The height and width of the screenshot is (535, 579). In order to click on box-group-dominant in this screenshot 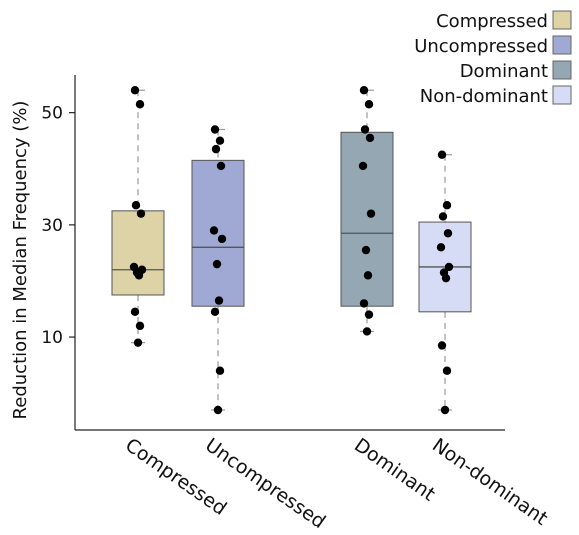, I will do `click(367, 211)`.